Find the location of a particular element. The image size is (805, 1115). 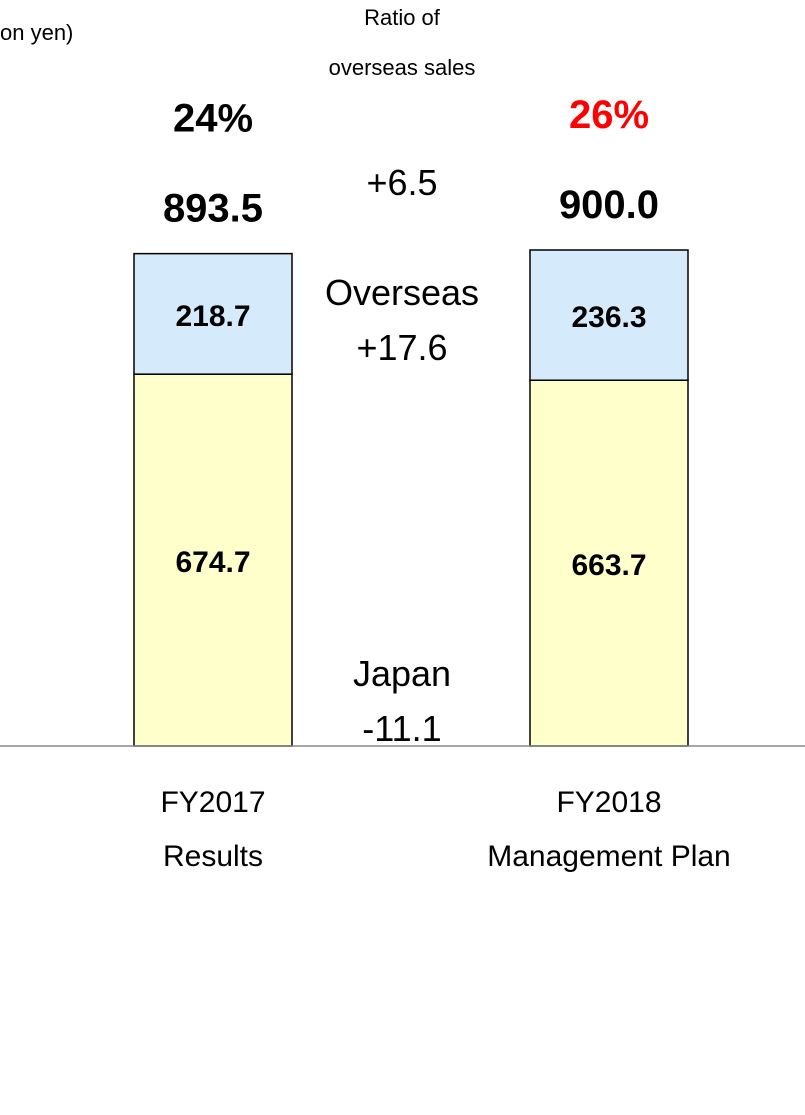

overseas-change-name: Overseas is located at coordinates (402, 292).